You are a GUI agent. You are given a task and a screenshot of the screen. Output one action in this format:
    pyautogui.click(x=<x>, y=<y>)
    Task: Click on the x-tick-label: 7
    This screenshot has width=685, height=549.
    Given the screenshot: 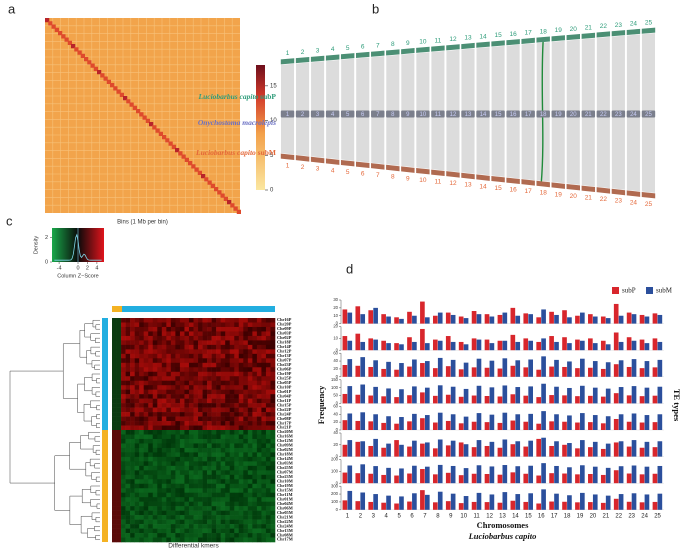 What is the action you would take?
    pyautogui.click(x=425, y=517)
    